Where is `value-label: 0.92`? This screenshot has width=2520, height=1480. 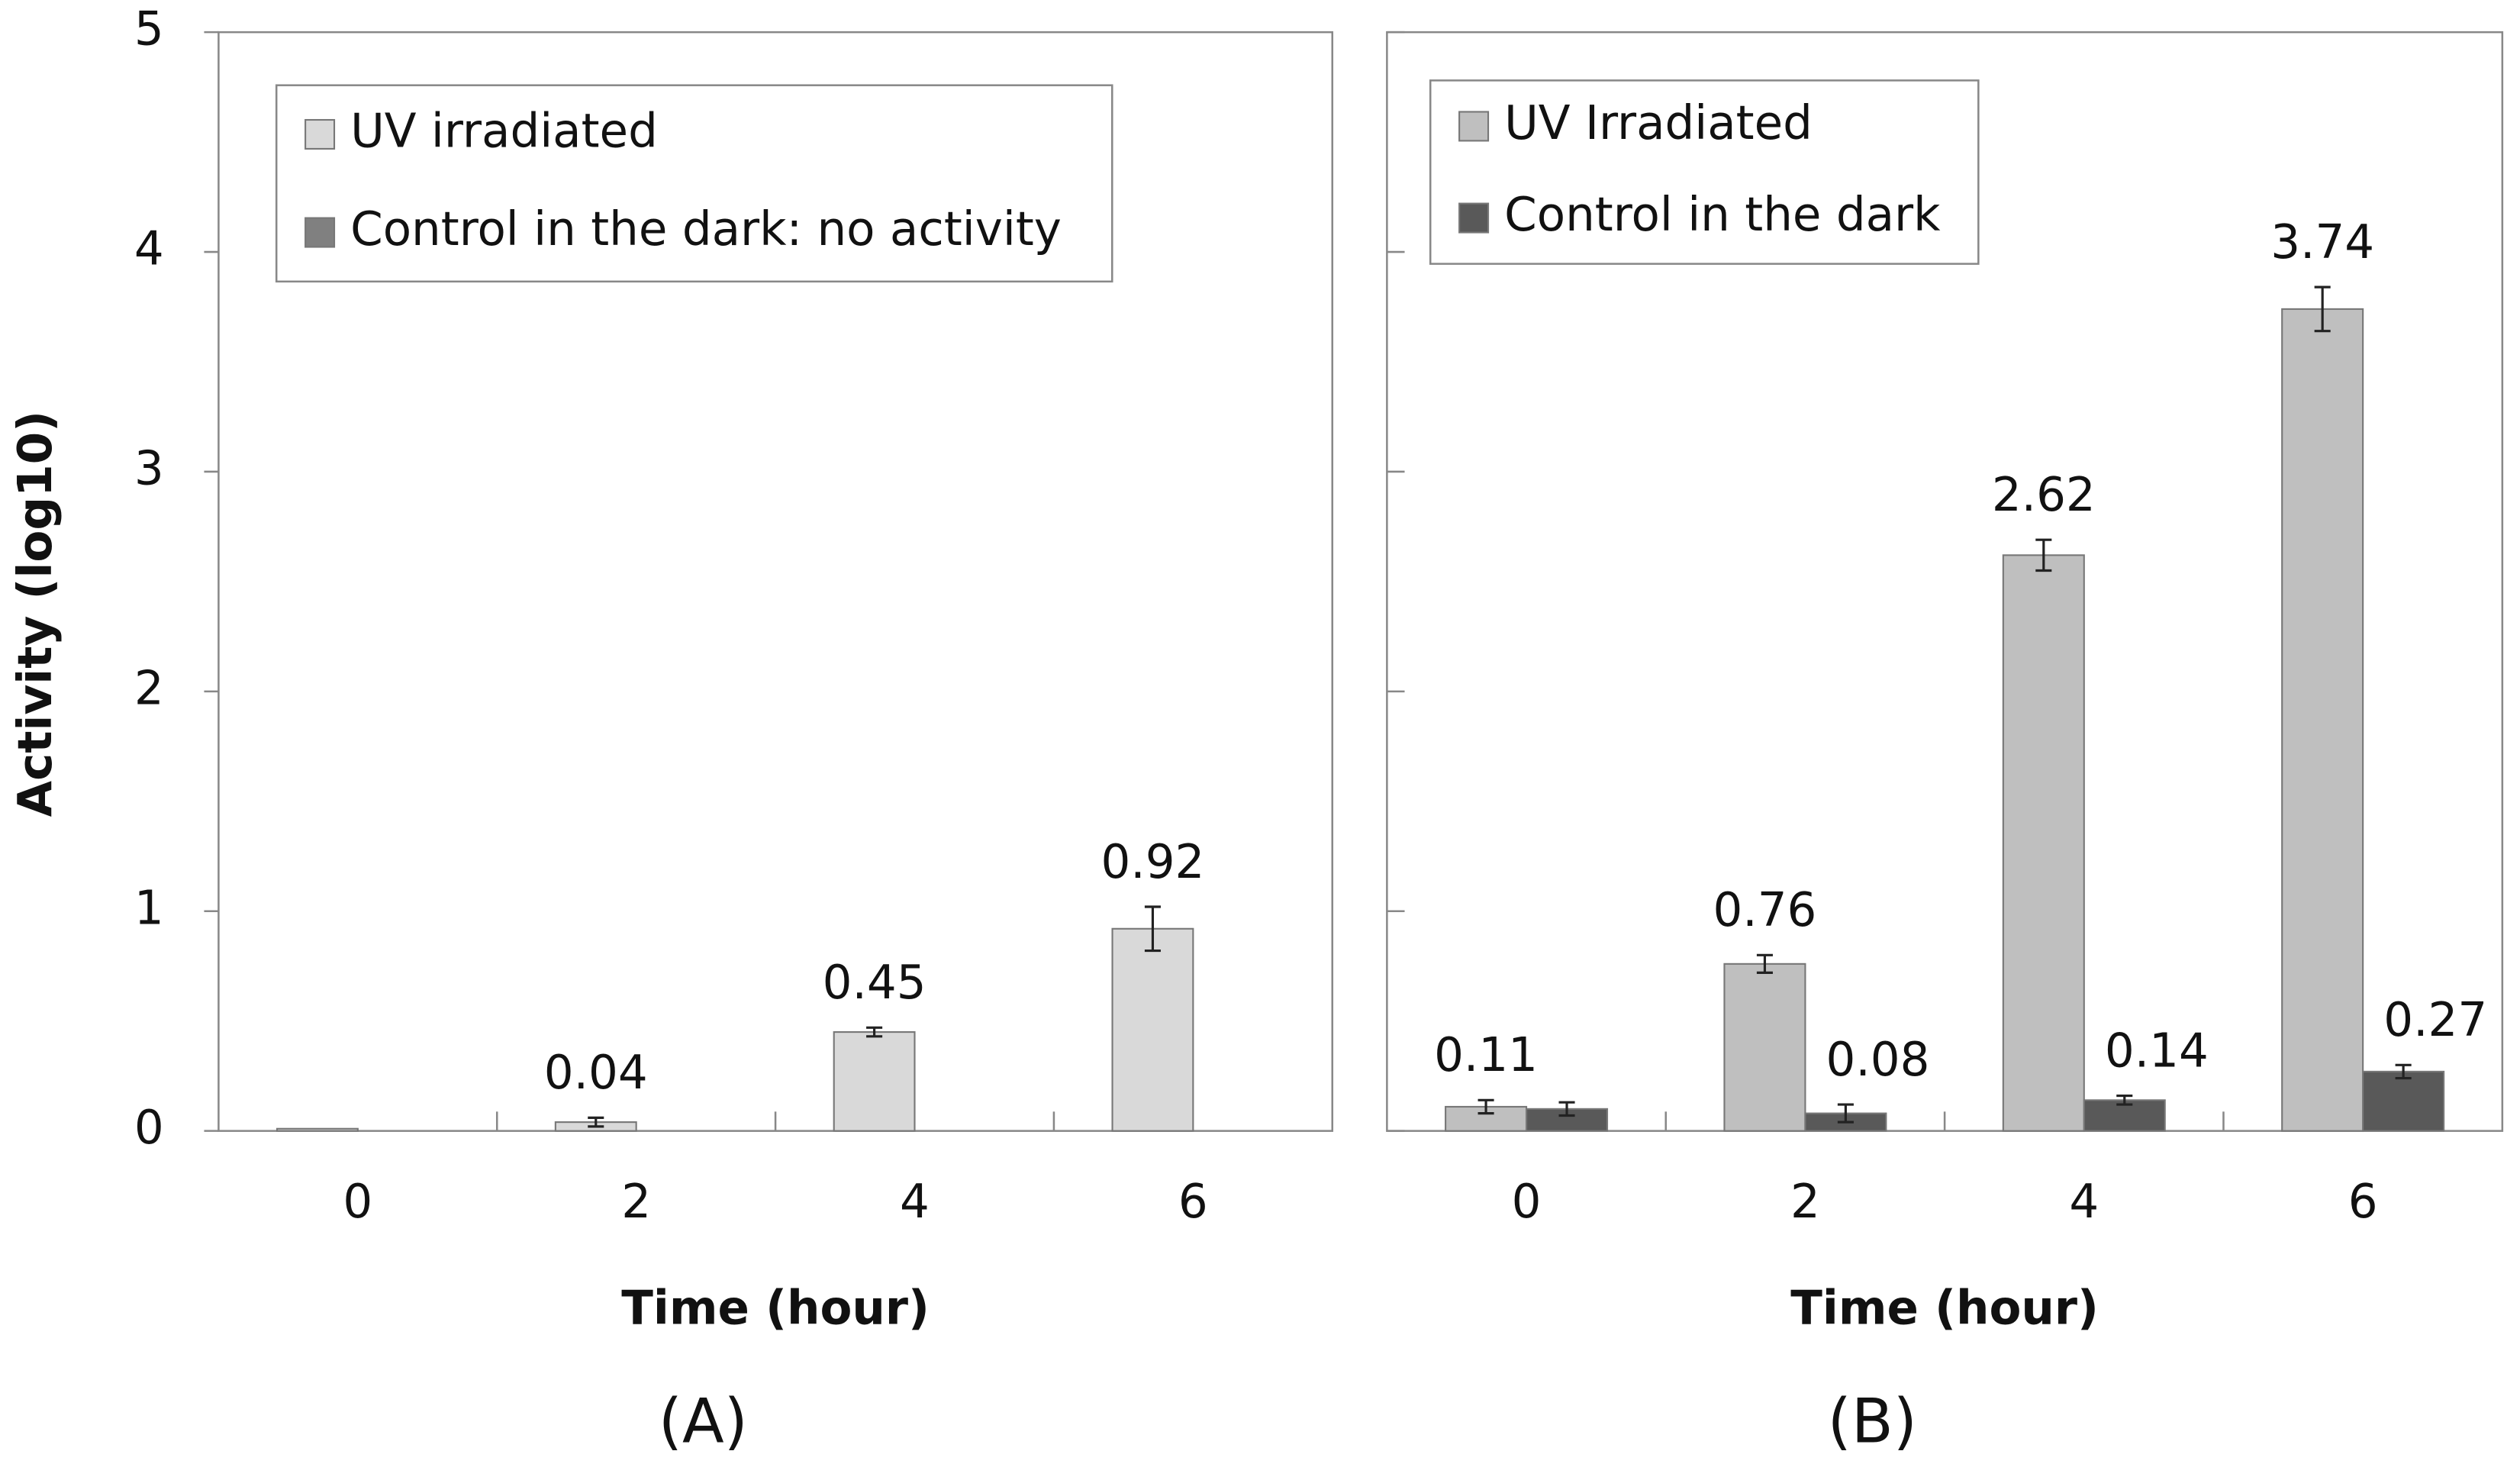 value-label: 0.92 is located at coordinates (1152, 862).